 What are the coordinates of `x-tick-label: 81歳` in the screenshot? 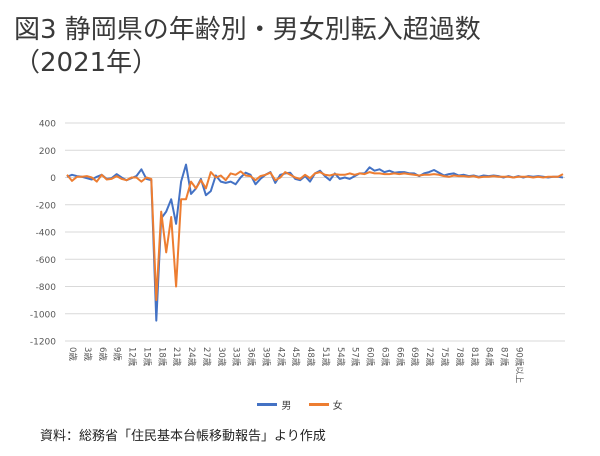 It's located at (474, 357).